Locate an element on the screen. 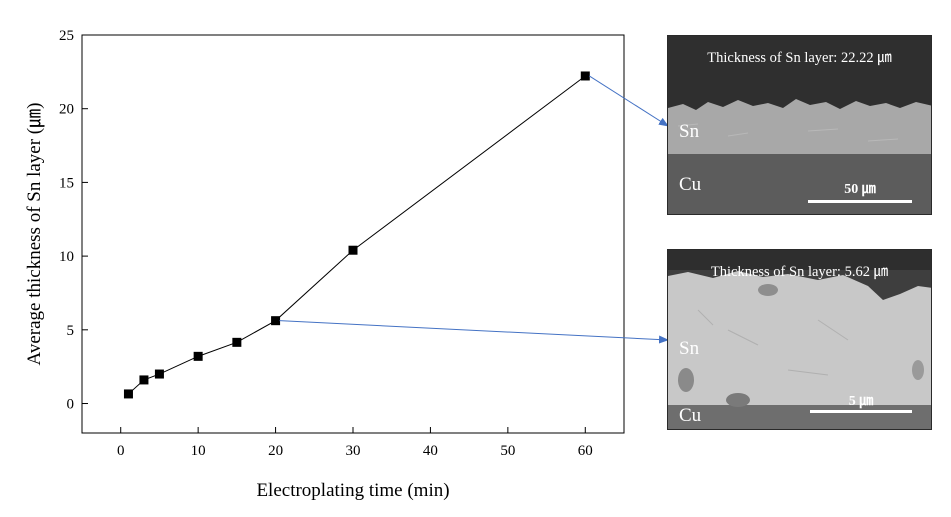  bottom-scale-label: 5 ㎛ is located at coordinates (861, 401).